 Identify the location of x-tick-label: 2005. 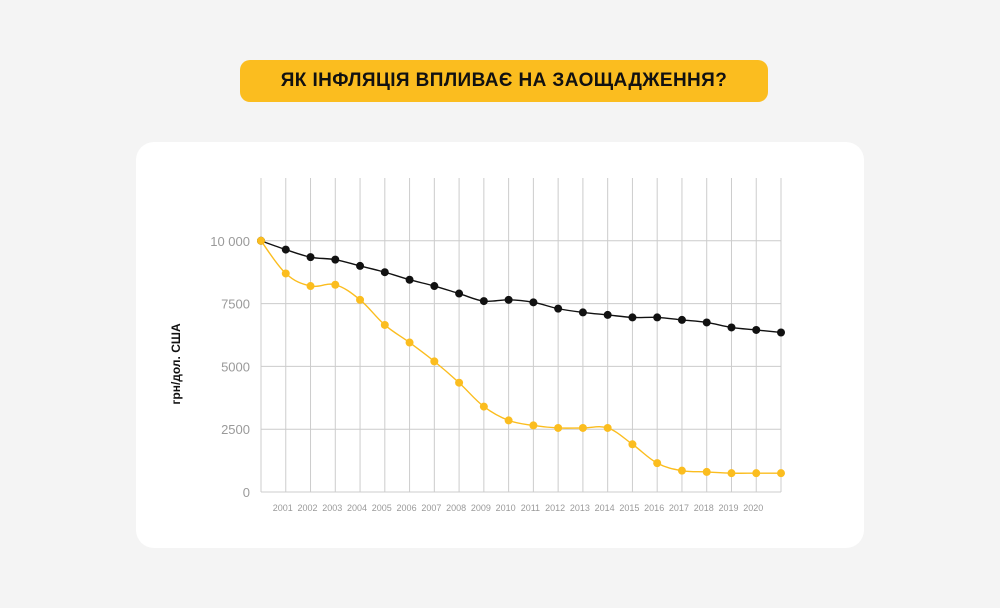
(382, 508).